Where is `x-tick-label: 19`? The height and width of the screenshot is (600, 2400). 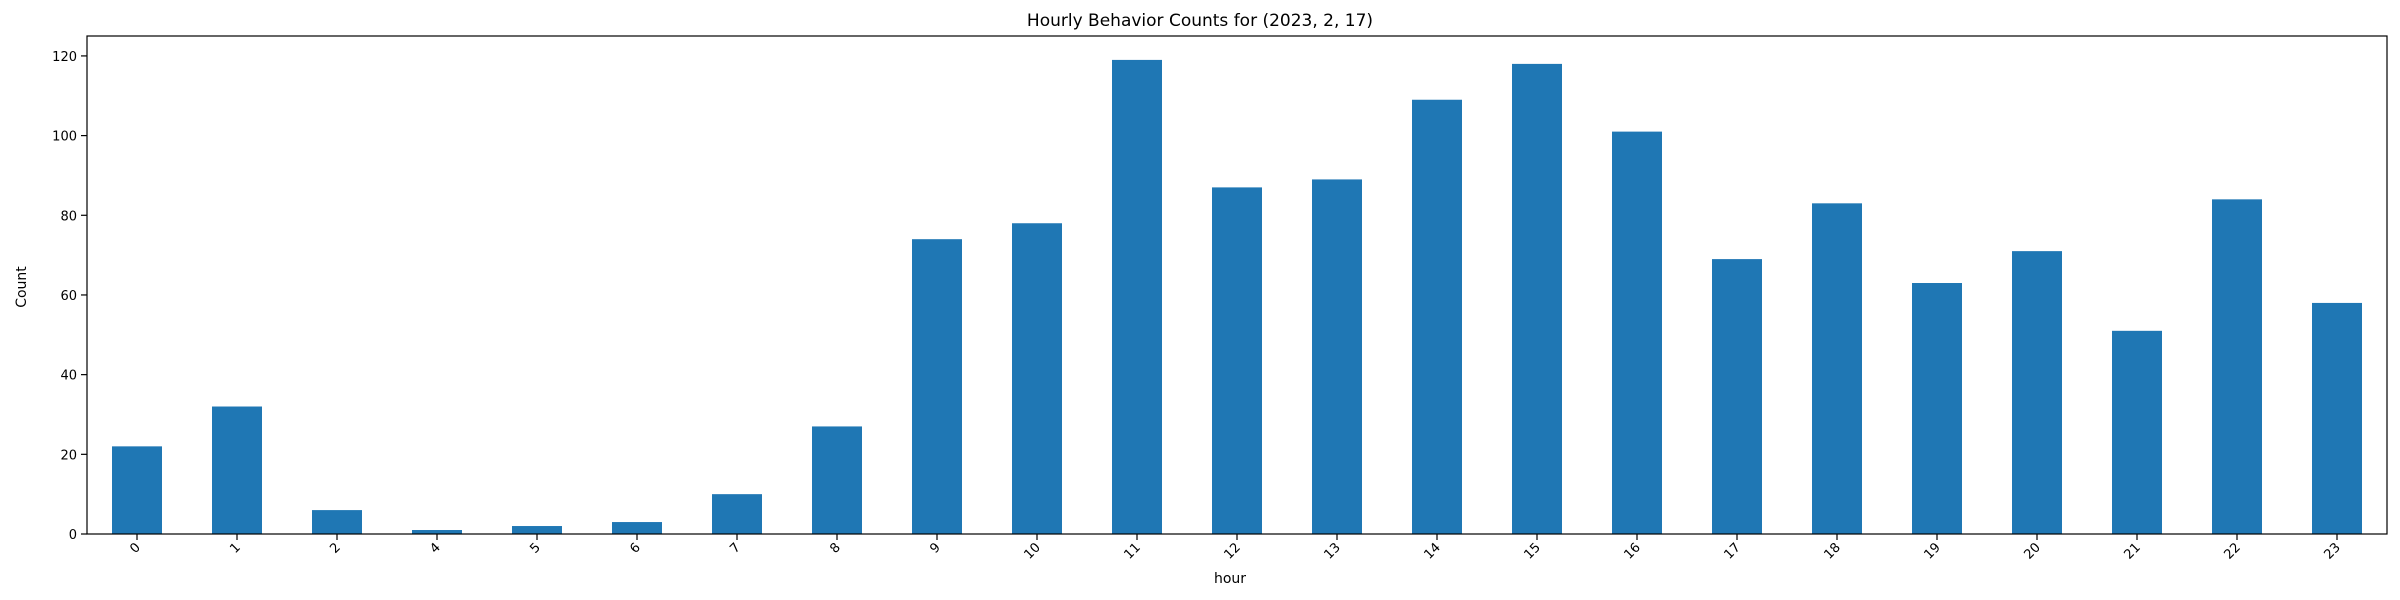
x-tick-label: 19 is located at coordinates (1933, 551).